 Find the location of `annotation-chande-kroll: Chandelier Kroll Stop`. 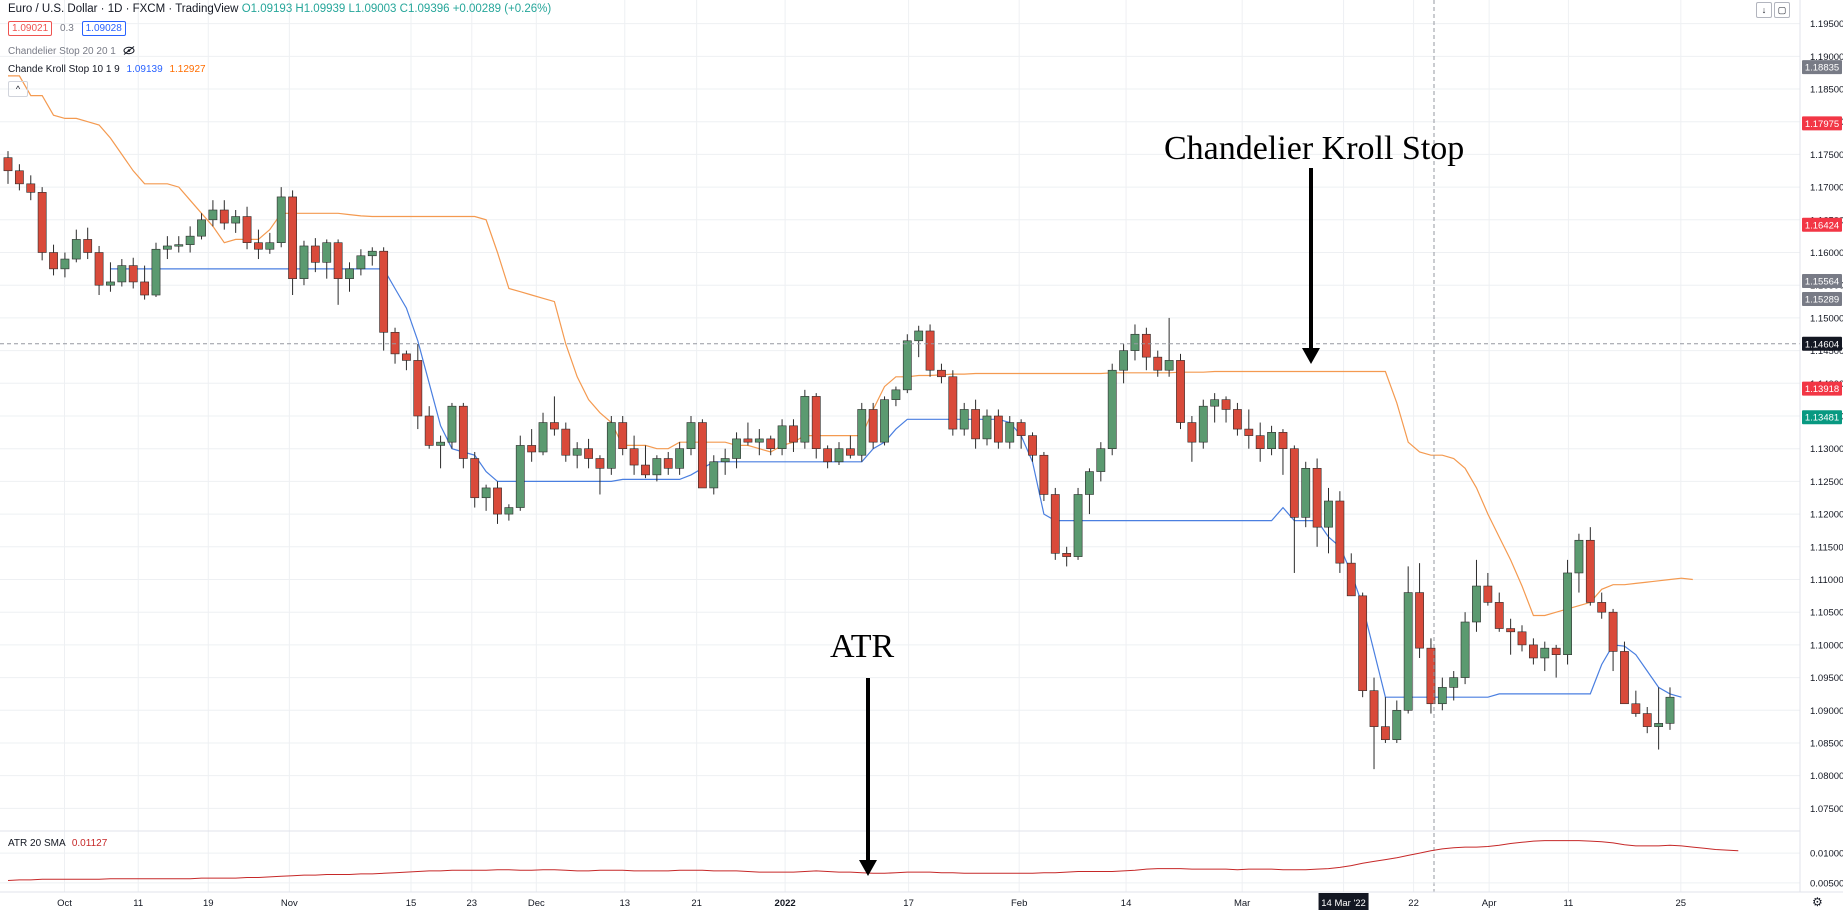

annotation-chande-kroll: Chandelier Kroll Stop is located at coordinates (1314, 148).